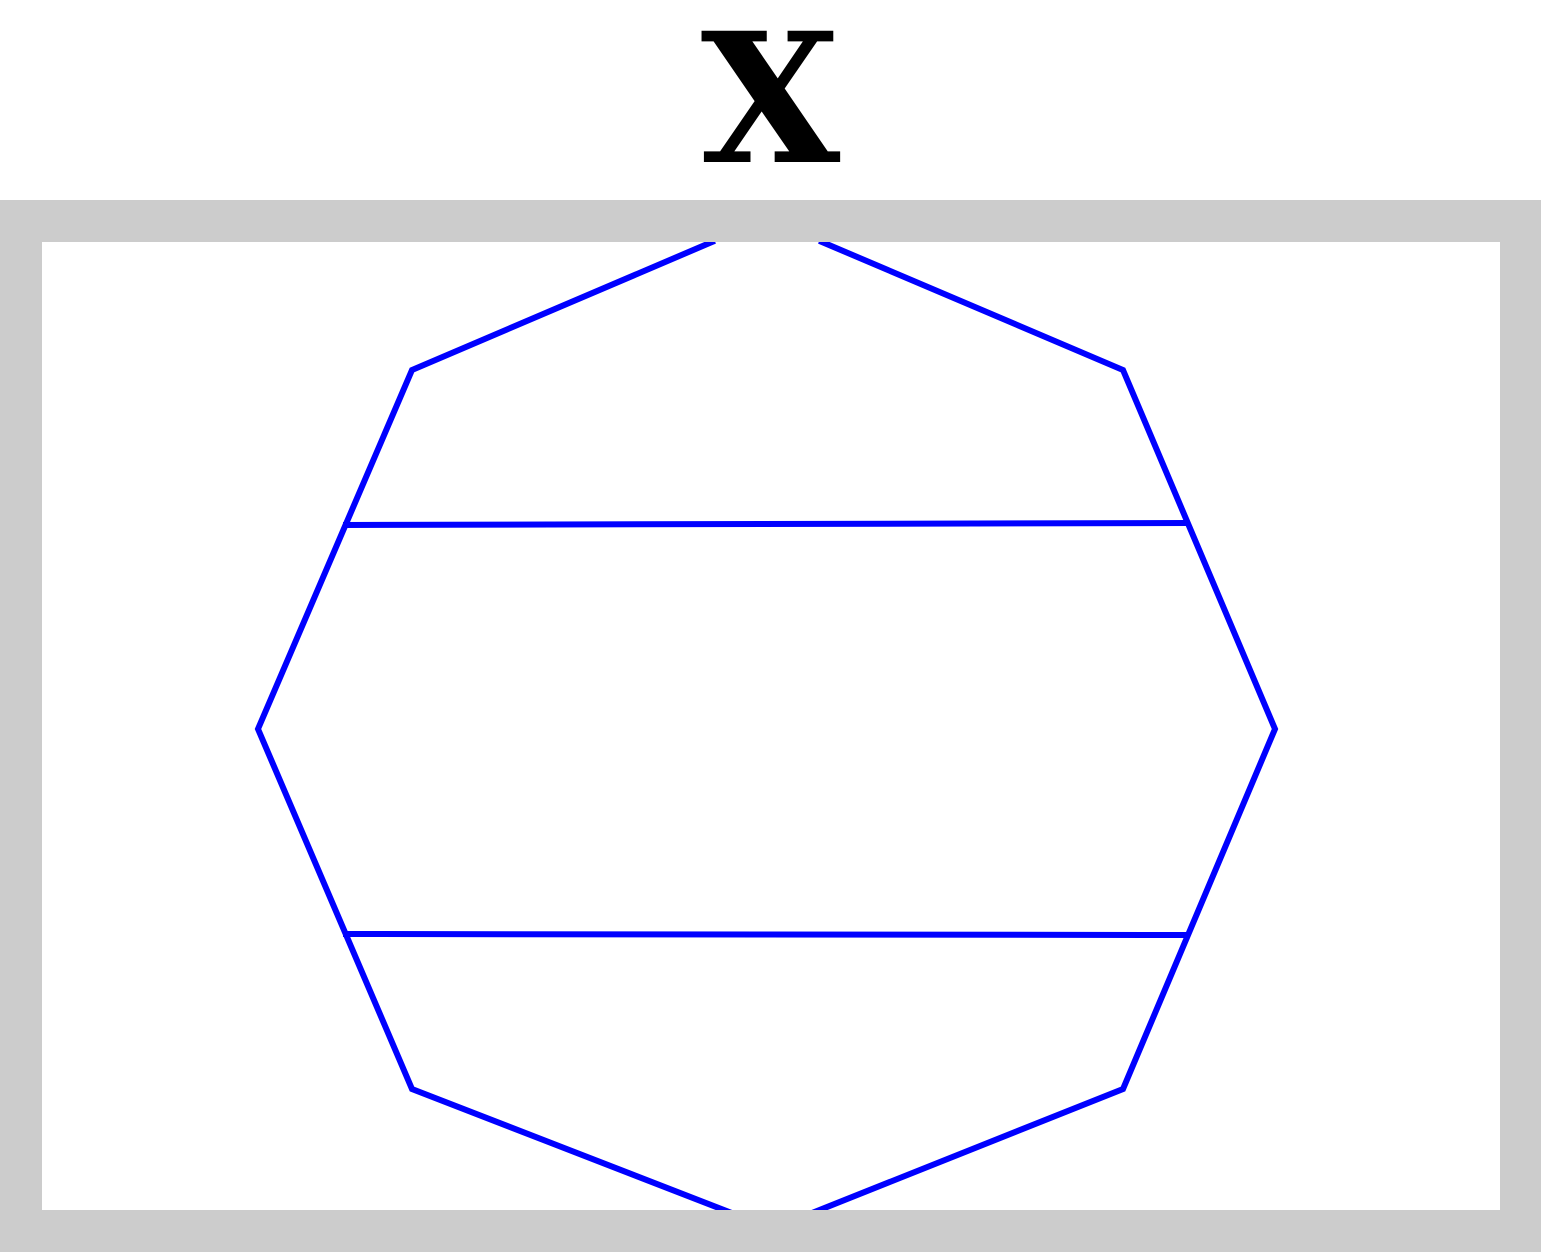 This screenshot has height=1252, width=1541. I want to click on lower-crossbar, so click(765, 934).